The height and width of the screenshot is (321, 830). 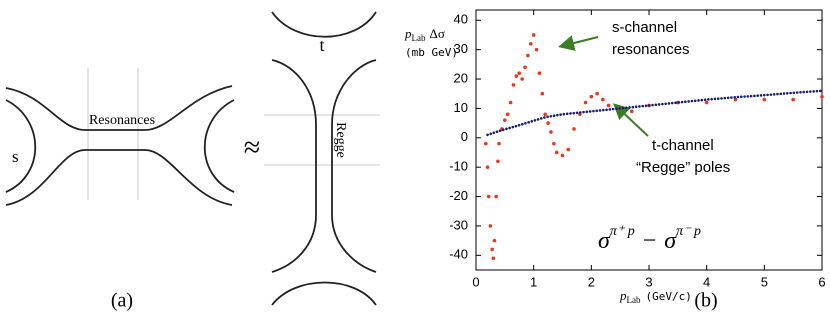 What do you see at coordinates (683, 145) in the screenshot?
I see `annotation: t-channel` at bounding box center [683, 145].